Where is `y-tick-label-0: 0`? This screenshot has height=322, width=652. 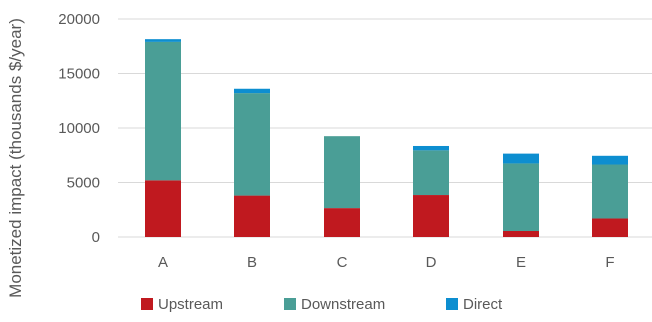 y-tick-label-0: 0 is located at coordinates (96, 237).